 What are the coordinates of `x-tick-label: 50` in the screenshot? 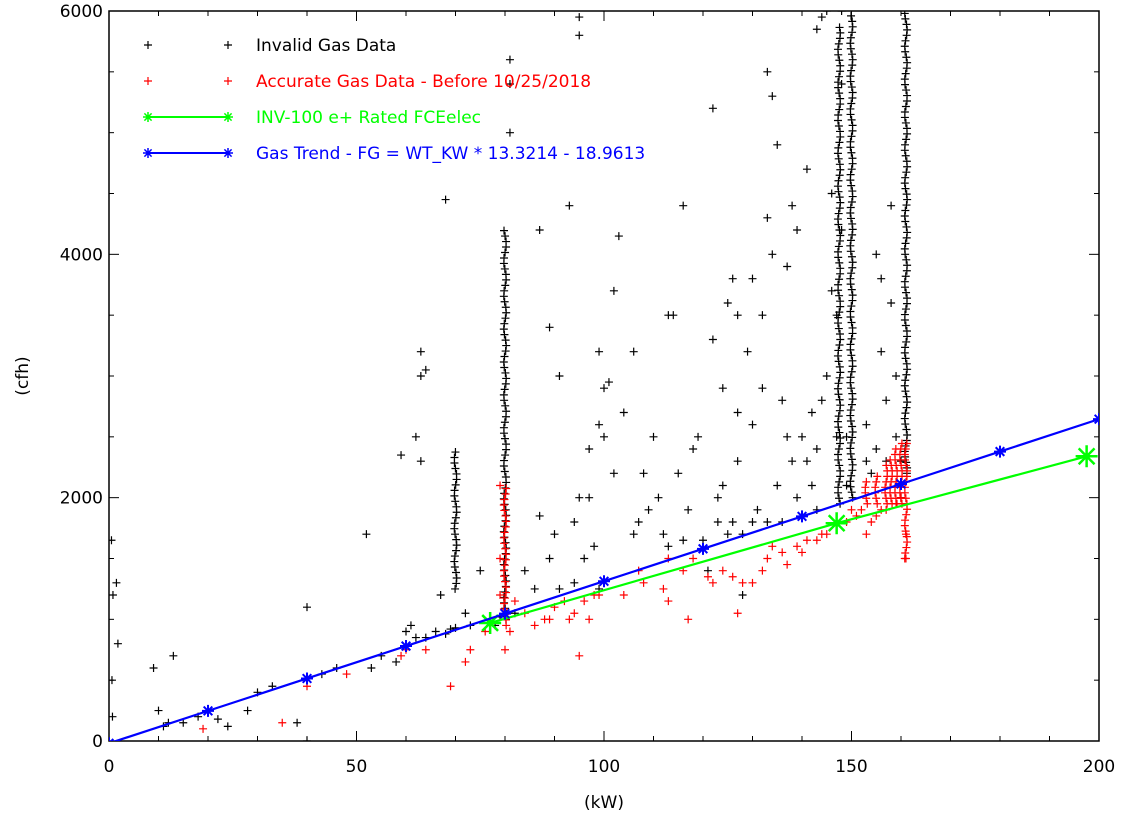 It's located at (357, 767).